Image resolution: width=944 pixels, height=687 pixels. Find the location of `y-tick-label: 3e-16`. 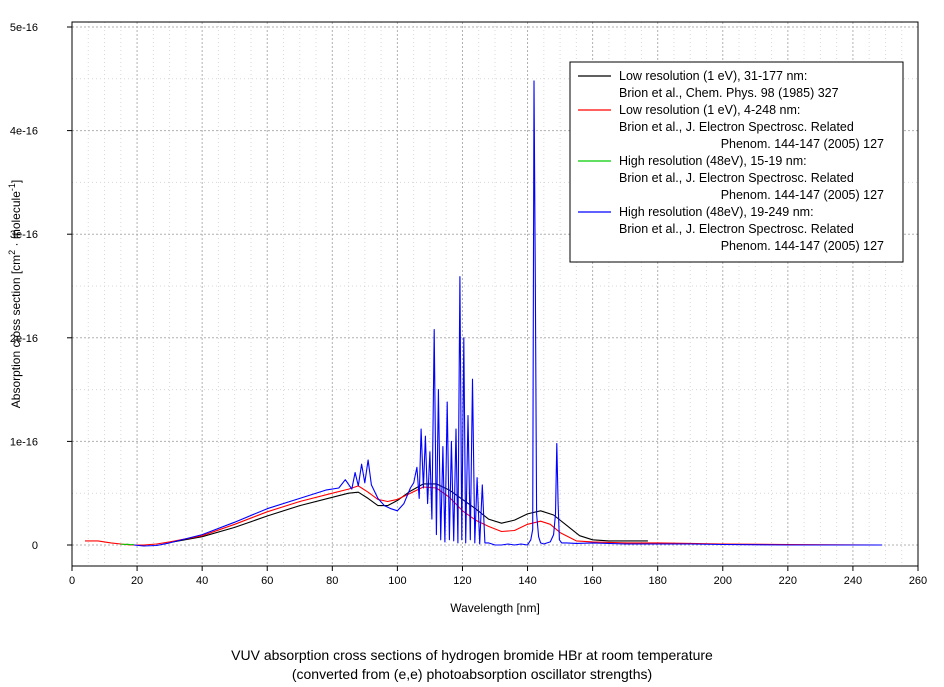

y-tick-label: 3e-16 is located at coordinates (24, 235).